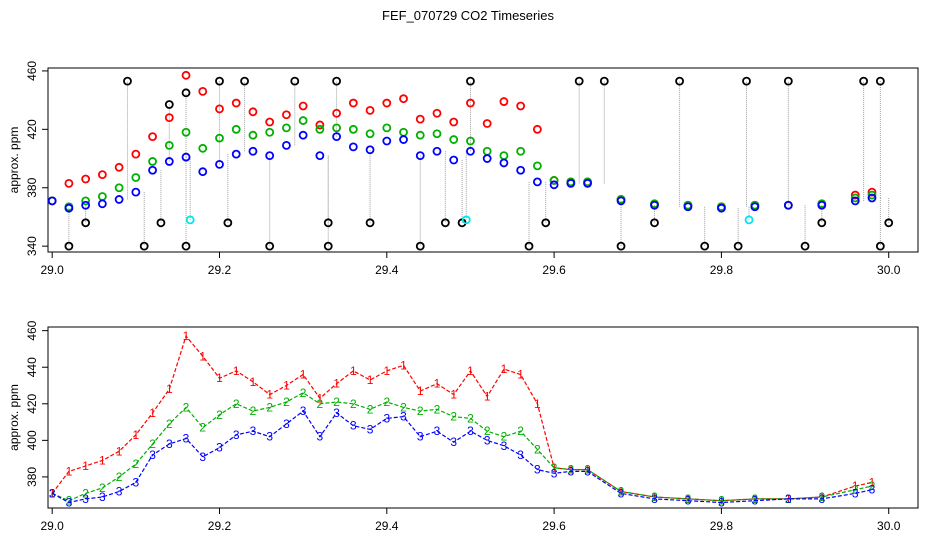  Describe the element at coordinates (303, 411) in the screenshot. I see `label-series3-15: 3` at that location.